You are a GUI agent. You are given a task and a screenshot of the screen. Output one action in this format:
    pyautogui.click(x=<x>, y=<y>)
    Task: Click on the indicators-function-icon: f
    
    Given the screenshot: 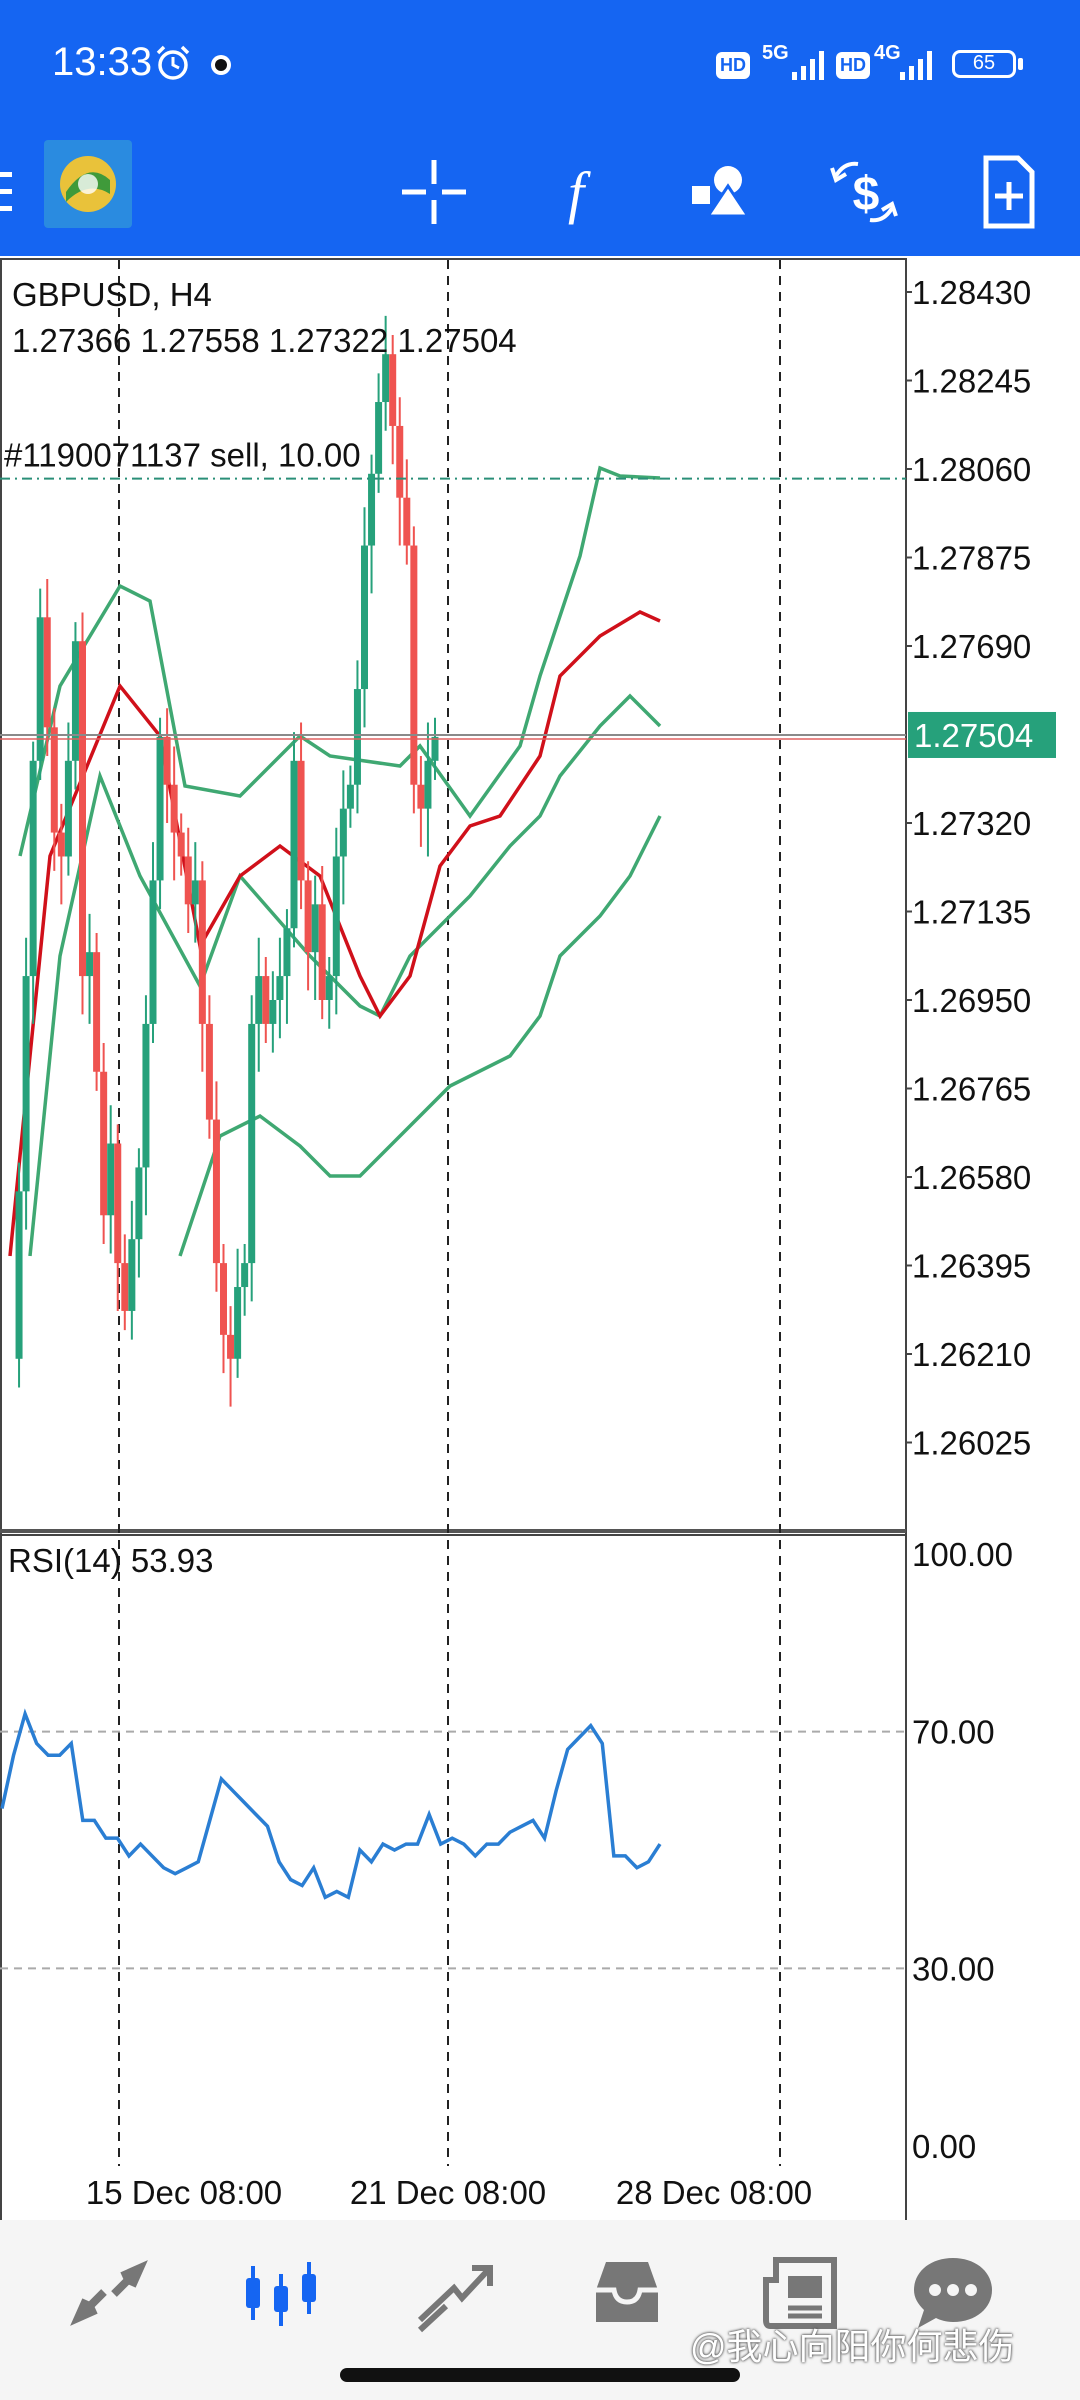 What is the action you would take?
    pyautogui.click(x=576, y=192)
    